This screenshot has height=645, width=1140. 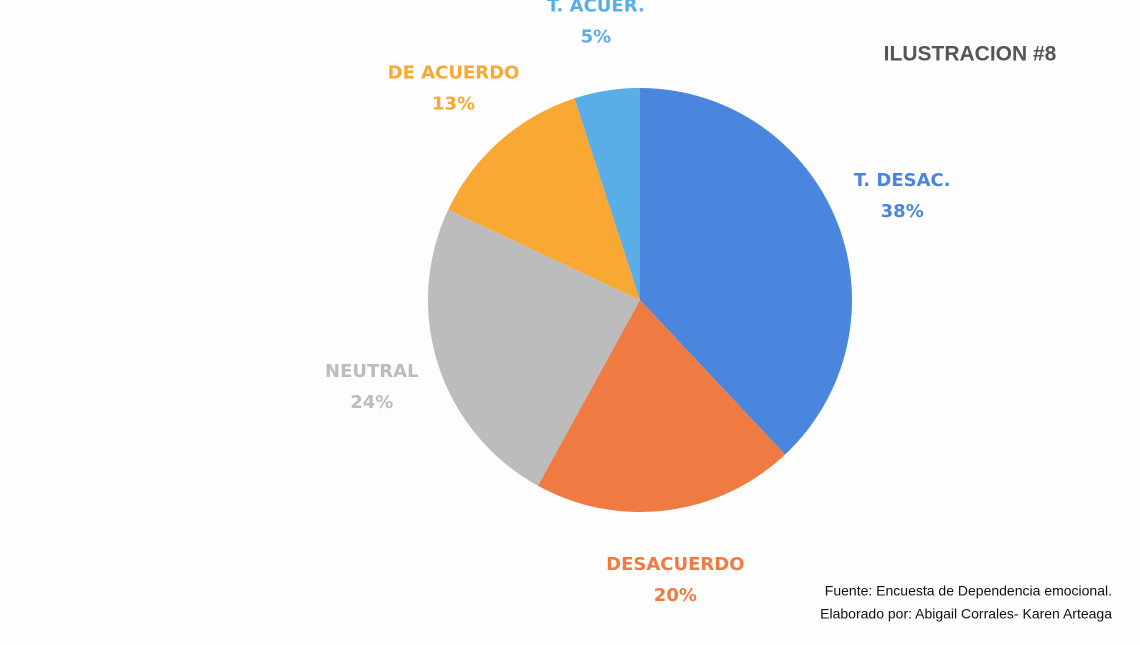 I want to click on slice-value-label: 5%, so click(x=596, y=36).